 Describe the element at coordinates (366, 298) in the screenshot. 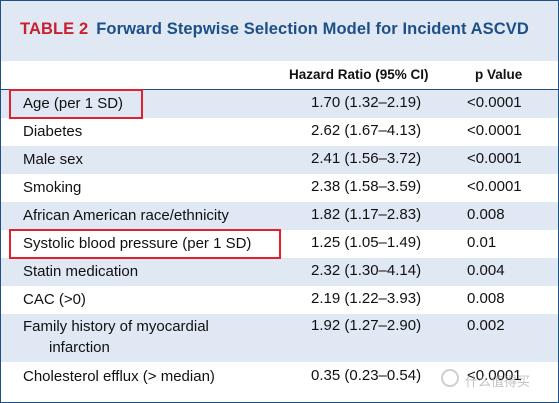

I see `row-hazard-ratio: 2.19 (1.22–3.93)` at that location.